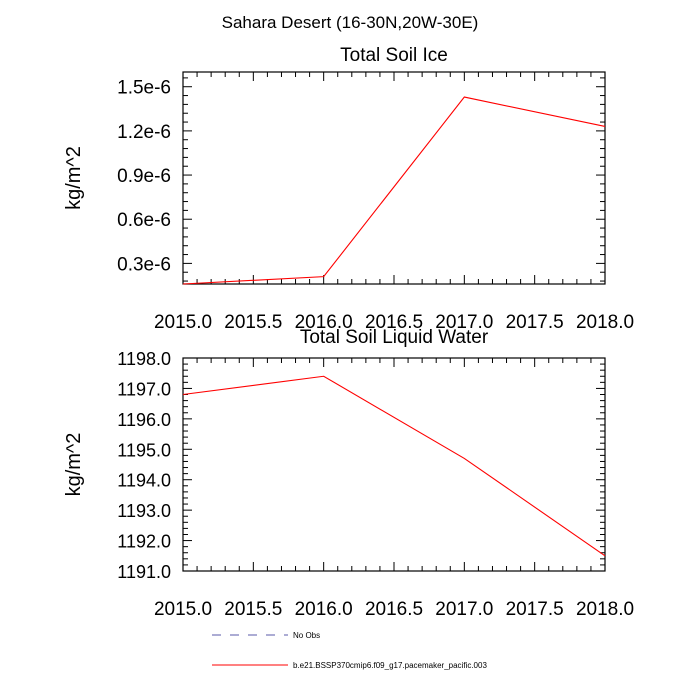 This screenshot has width=700, height=700. What do you see at coordinates (144, 88) in the screenshot?
I see `y-tick-label: 1.5e-6` at bounding box center [144, 88].